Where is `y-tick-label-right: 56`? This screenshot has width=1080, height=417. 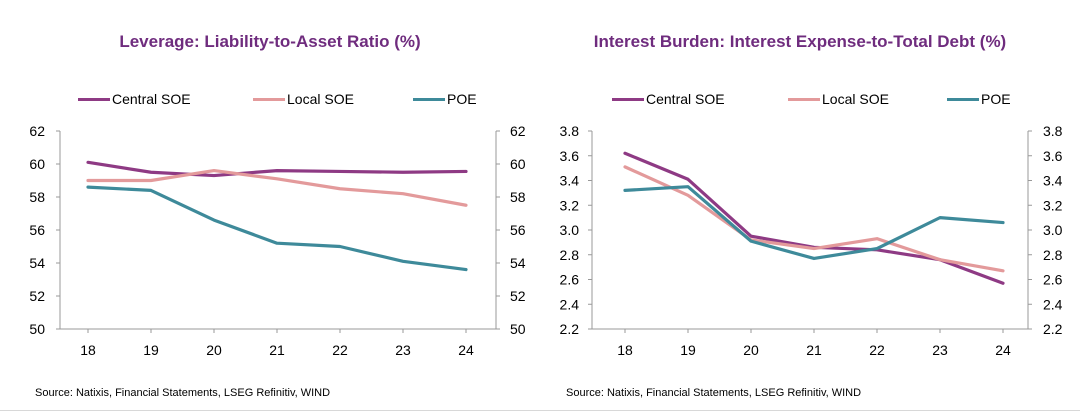
y-tick-label-right: 56 is located at coordinates (518, 230).